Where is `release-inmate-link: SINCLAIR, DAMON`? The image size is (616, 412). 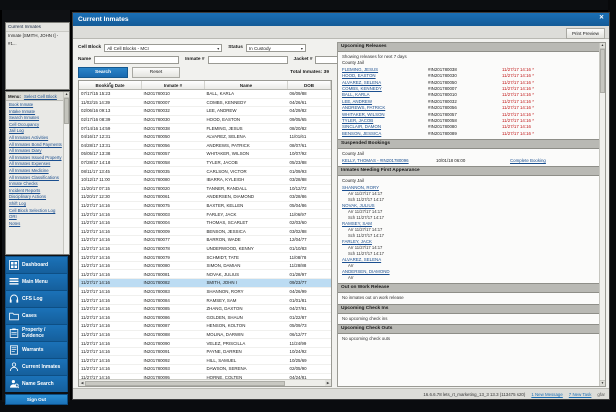 release-inmate-link: SINCLAIR, DAMON is located at coordinates (362, 127).